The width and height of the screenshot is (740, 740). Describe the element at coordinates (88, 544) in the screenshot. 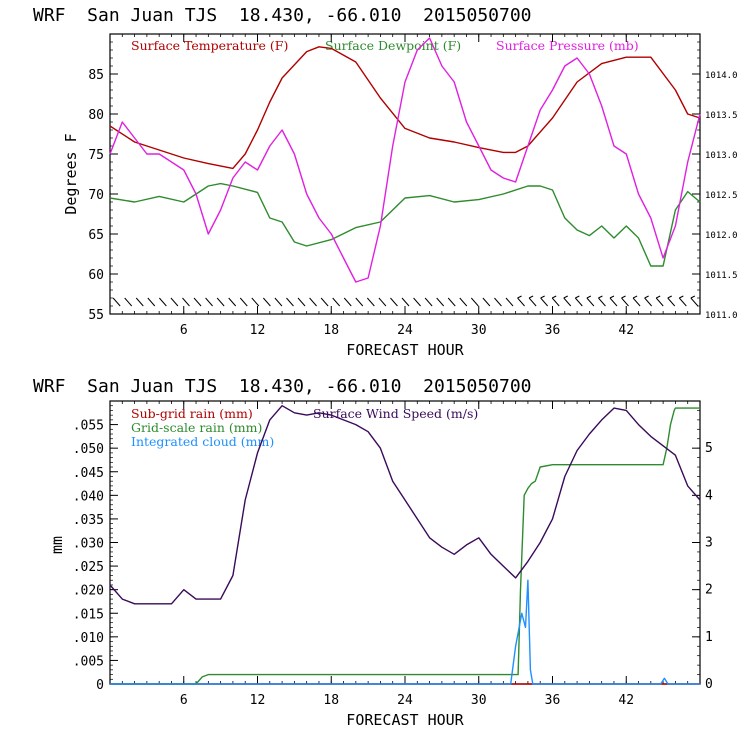

I see `y-tick-label: .030` at that location.